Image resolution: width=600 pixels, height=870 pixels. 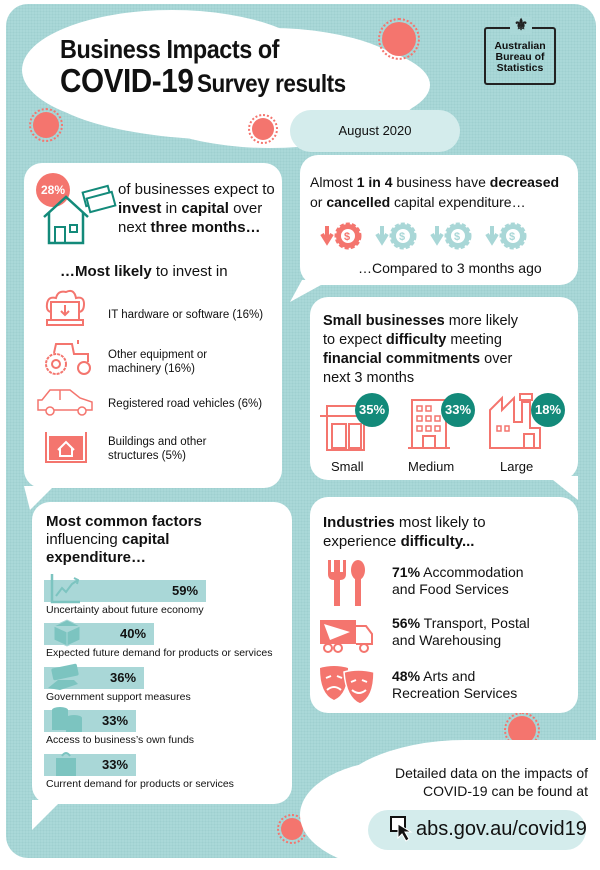 I want to click on capex-text-bold-3: cancelled, so click(x=358, y=202).